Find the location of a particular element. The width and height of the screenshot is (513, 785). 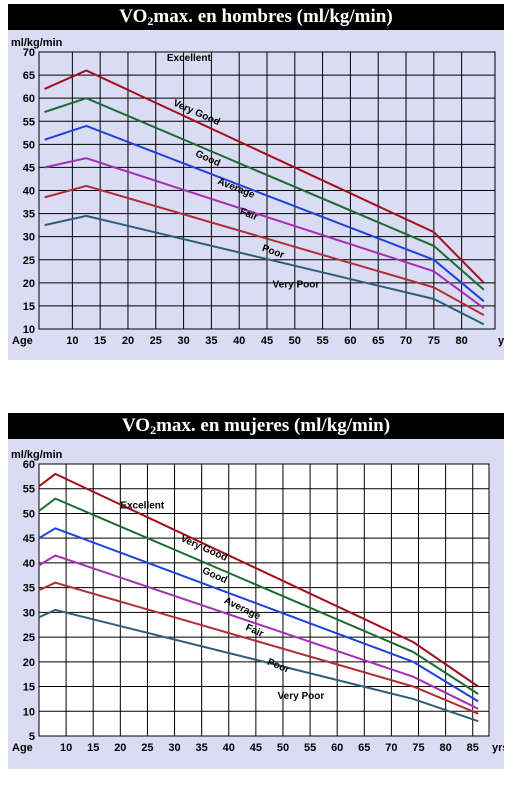

title-main-men: VO is located at coordinates (133, 16).